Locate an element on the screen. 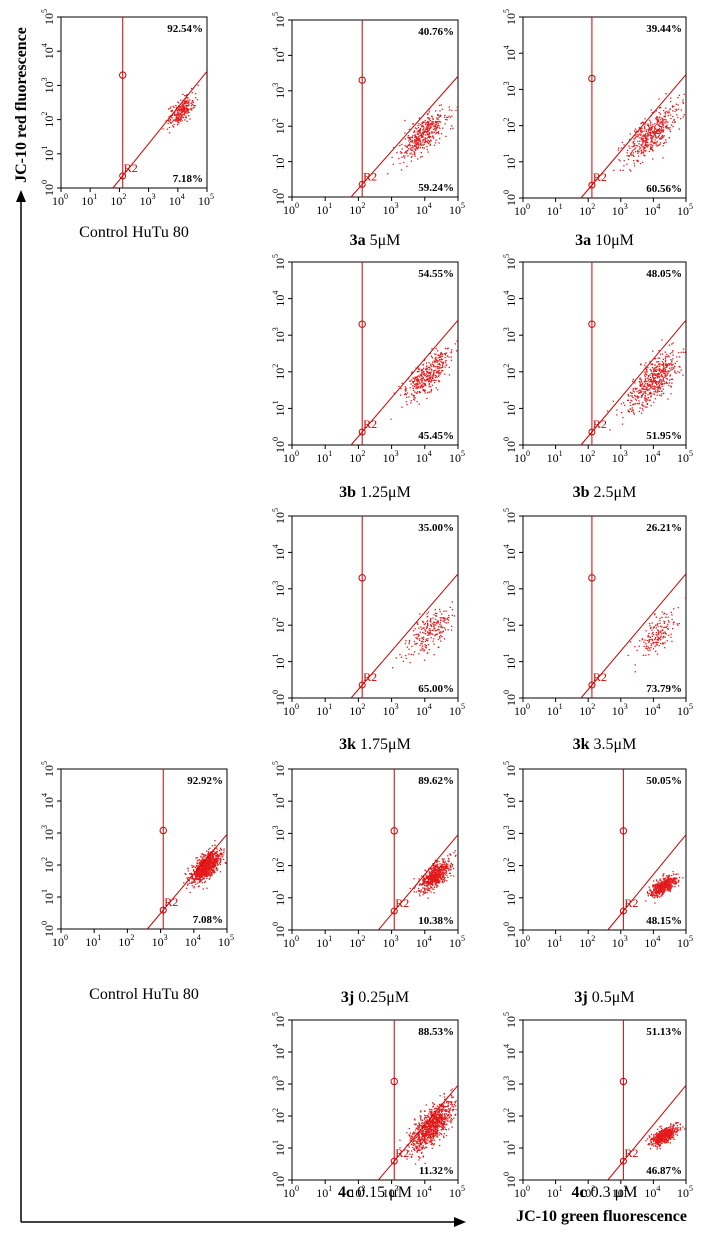 The width and height of the screenshot is (711, 1239). y-tick-label: 10¹ is located at coordinates (510, 162).